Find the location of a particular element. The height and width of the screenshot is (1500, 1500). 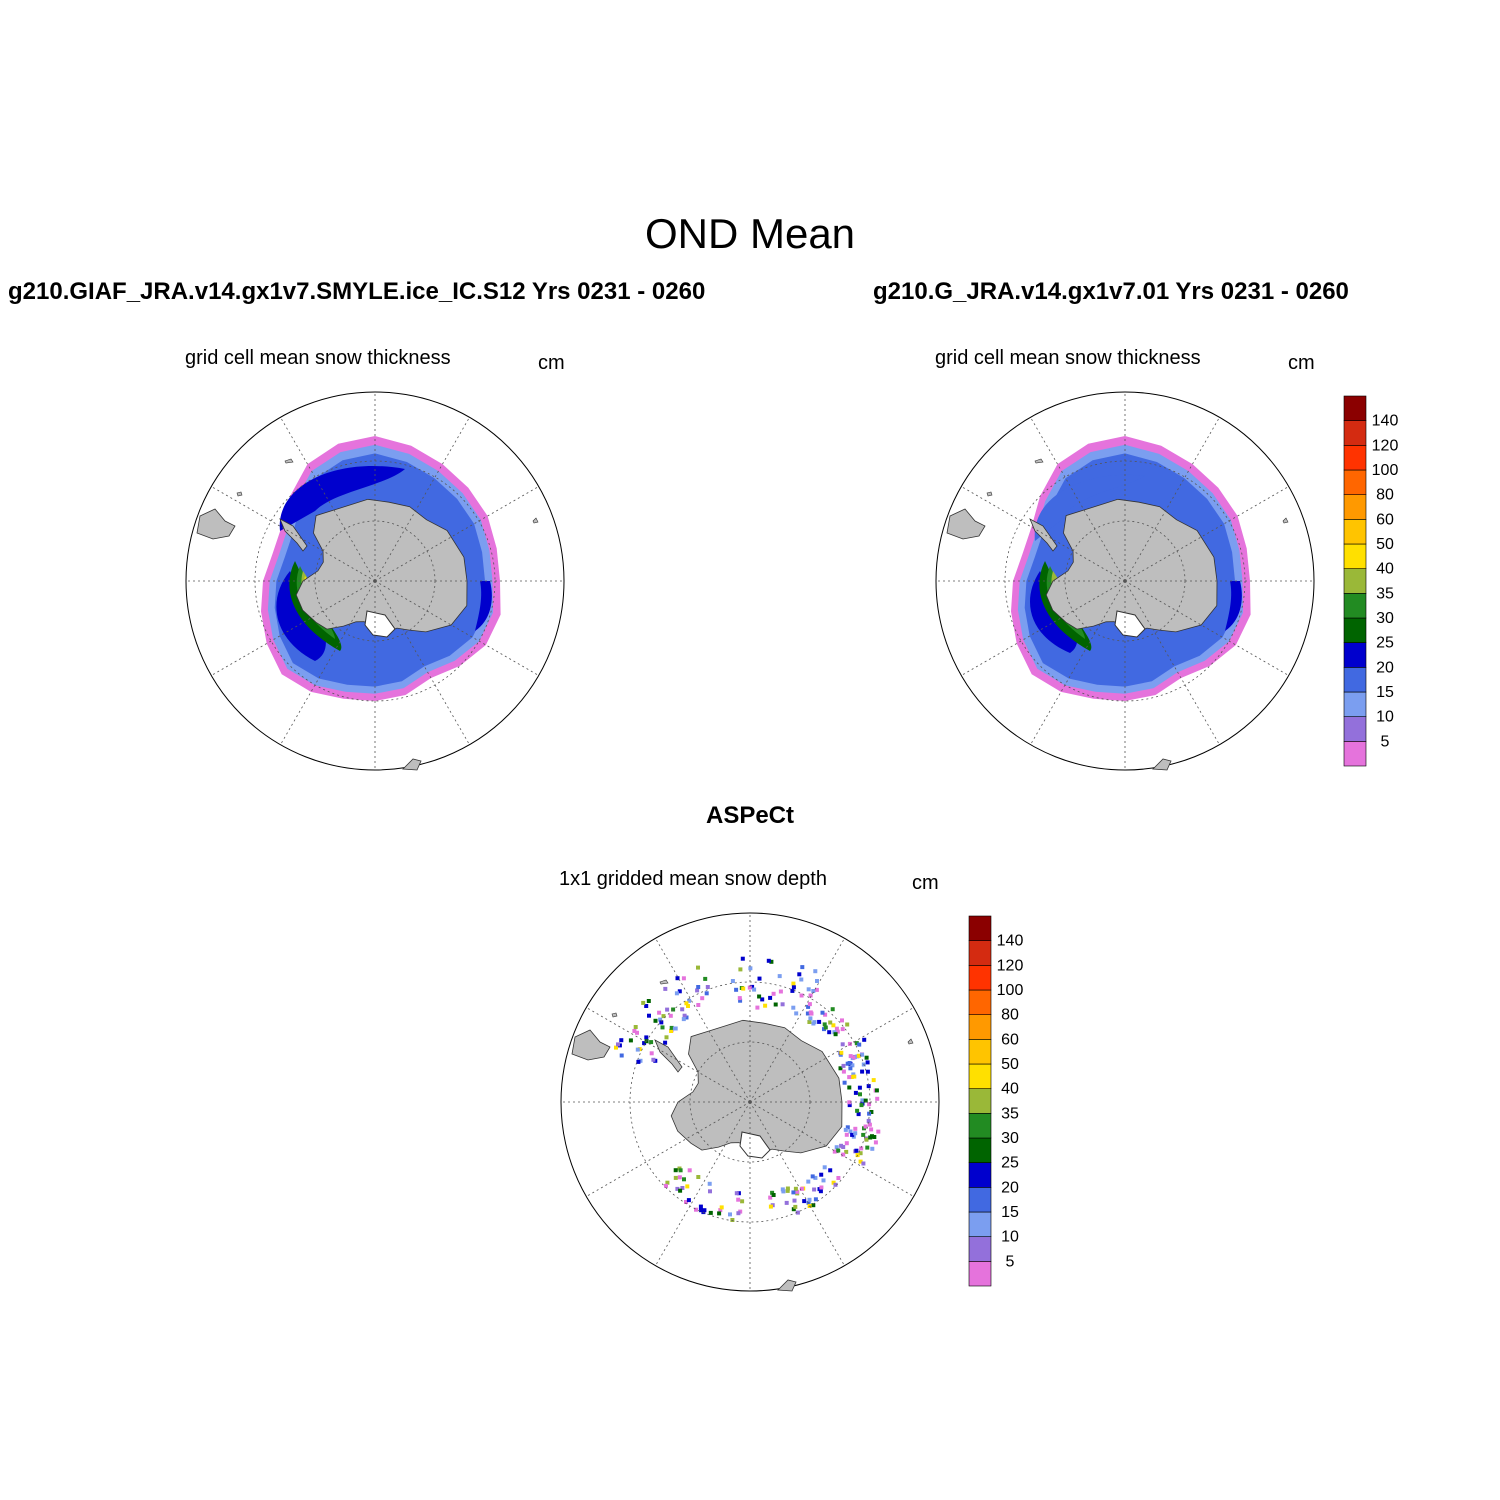

panel2-subtitle: grid cell mean snow thickness is located at coordinates (1068, 358).